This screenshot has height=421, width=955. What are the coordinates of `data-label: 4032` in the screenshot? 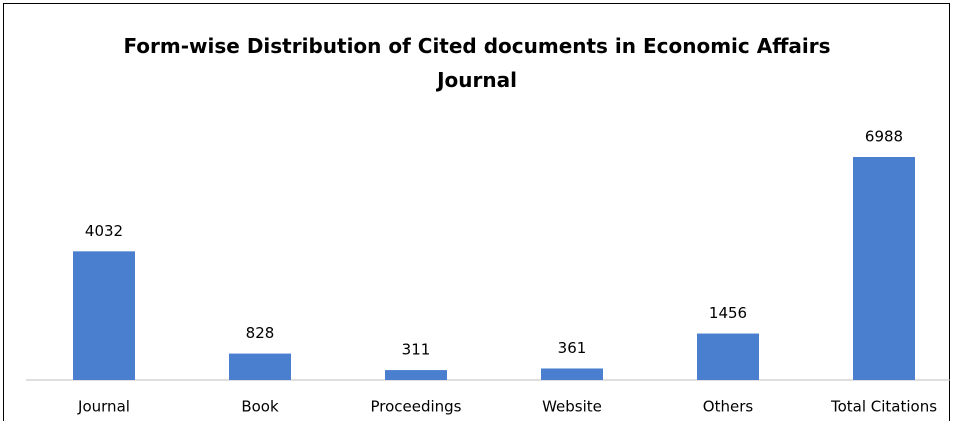 It's located at (104, 231).